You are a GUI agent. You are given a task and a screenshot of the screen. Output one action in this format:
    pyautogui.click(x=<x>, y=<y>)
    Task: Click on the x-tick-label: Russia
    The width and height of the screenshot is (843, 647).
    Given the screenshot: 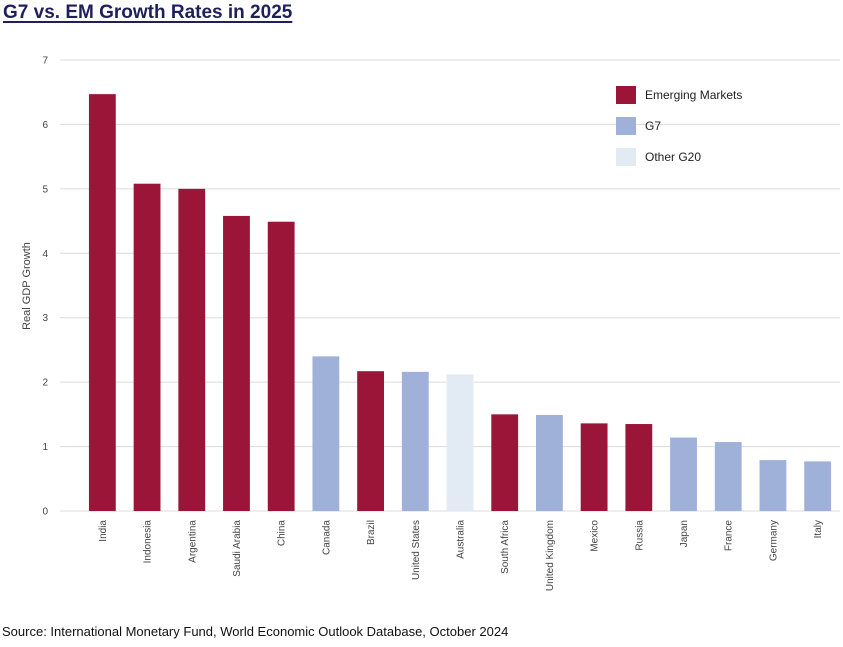 What is the action you would take?
    pyautogui.click(x=639, y=535)
    